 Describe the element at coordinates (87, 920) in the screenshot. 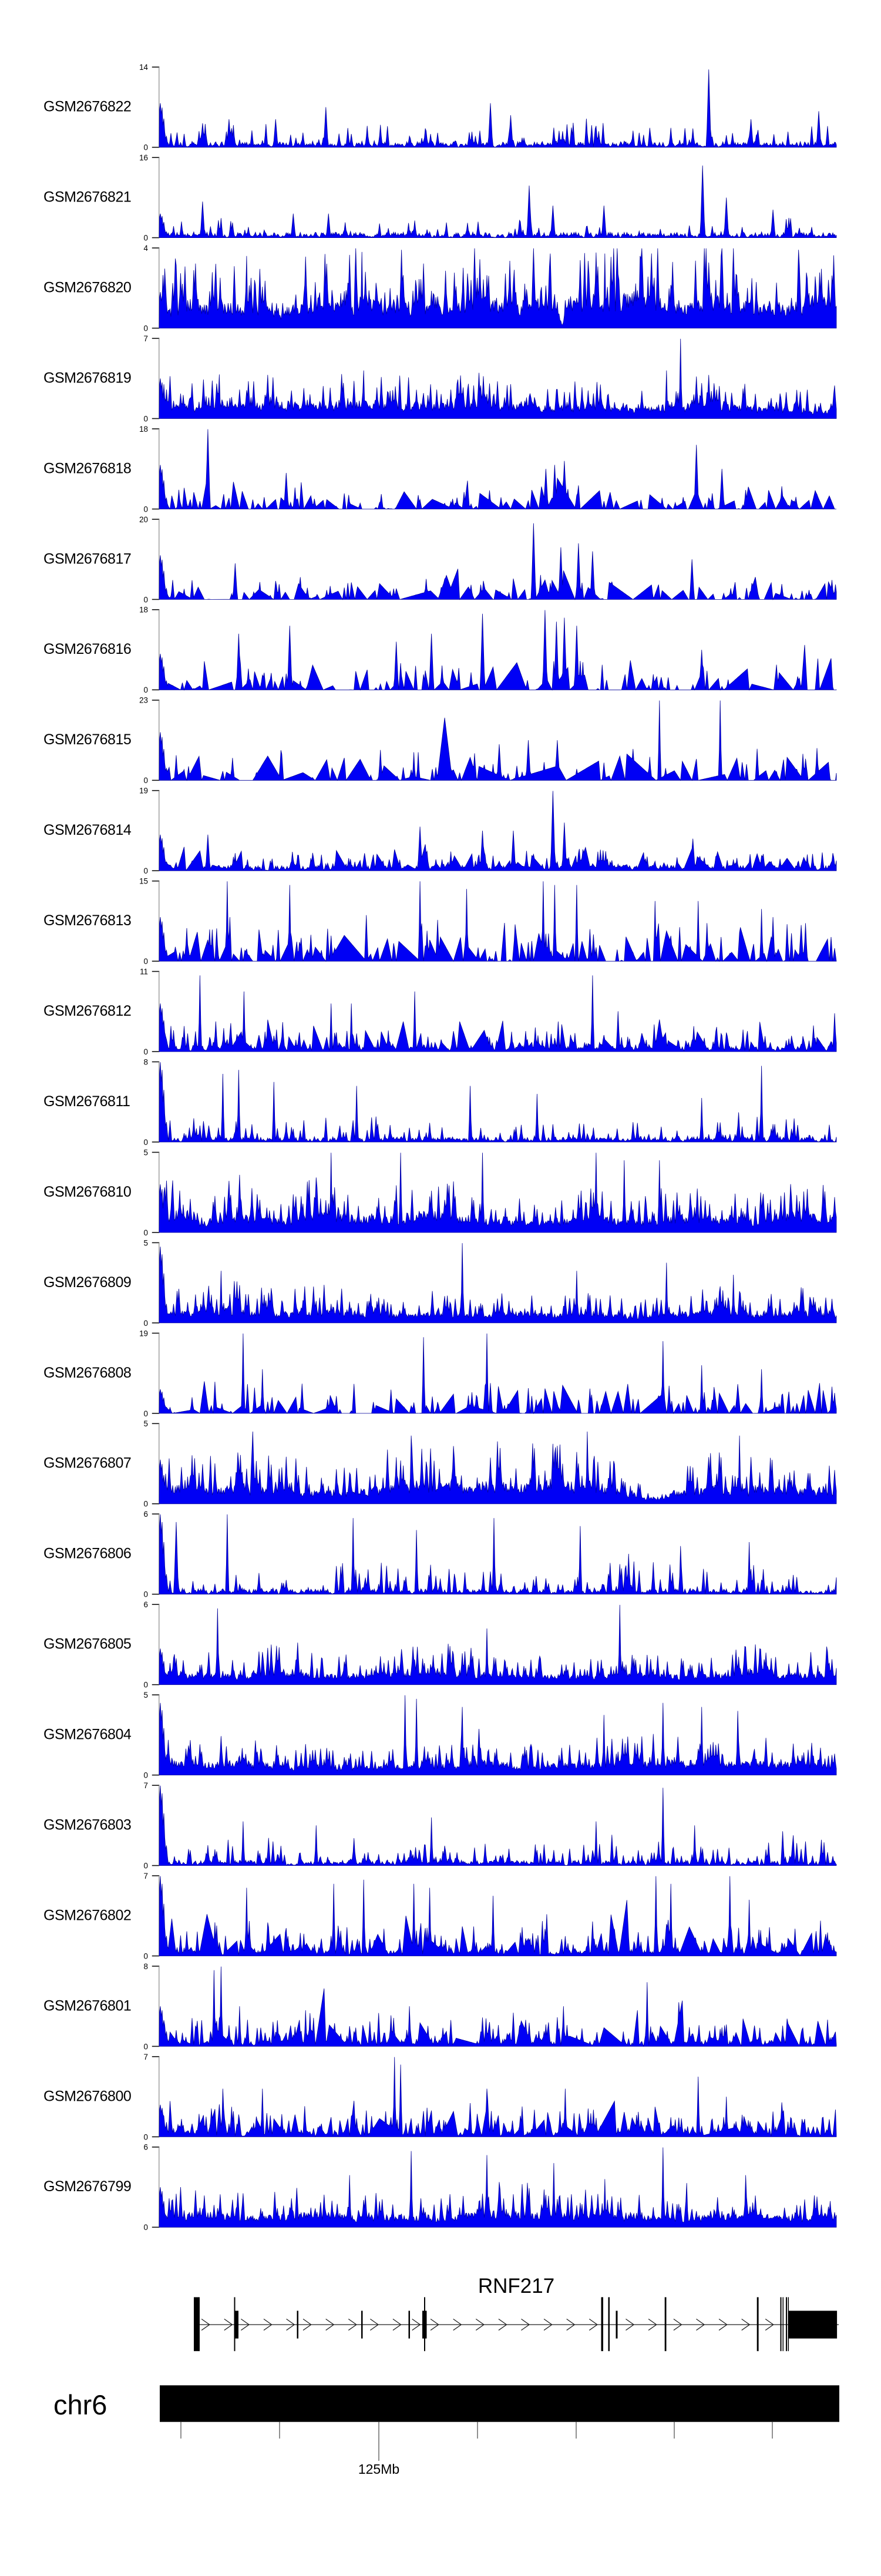

I see `svg-text: GSM2676813` at that location.